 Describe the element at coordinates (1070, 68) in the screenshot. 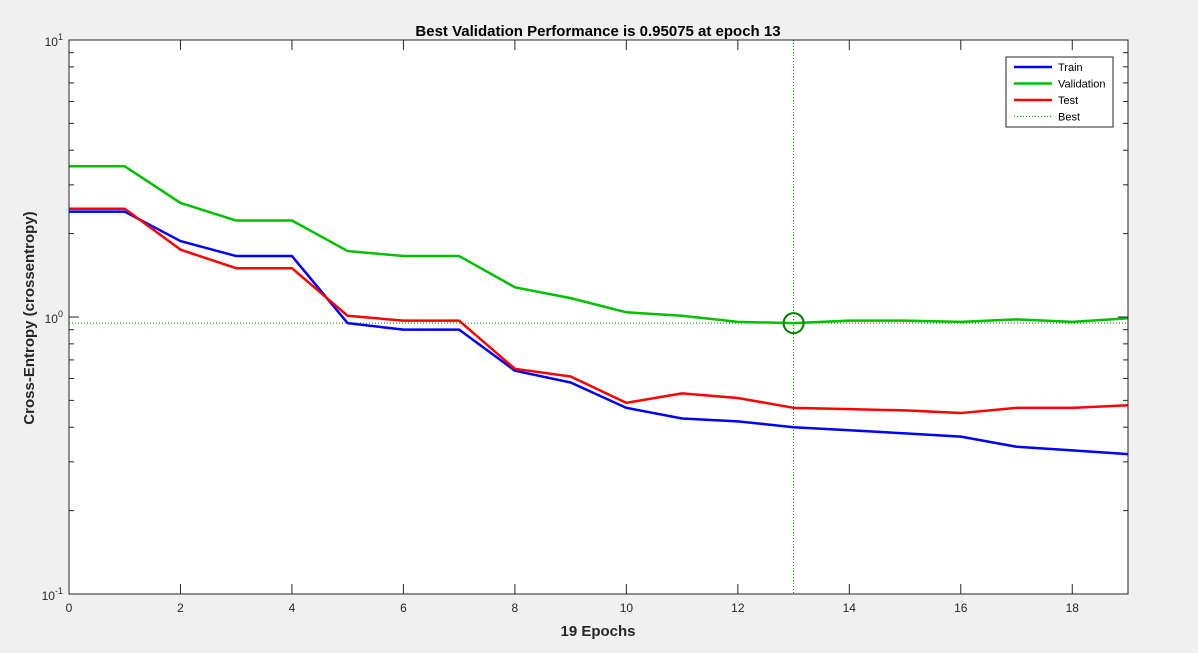

I see `legend-label-train: Train` at that location.